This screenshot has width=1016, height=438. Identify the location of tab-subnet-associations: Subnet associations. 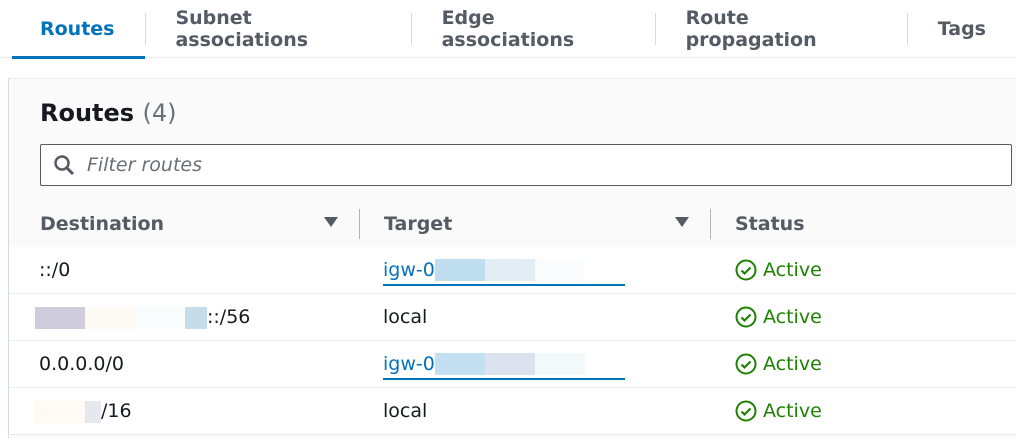
(242, 28).